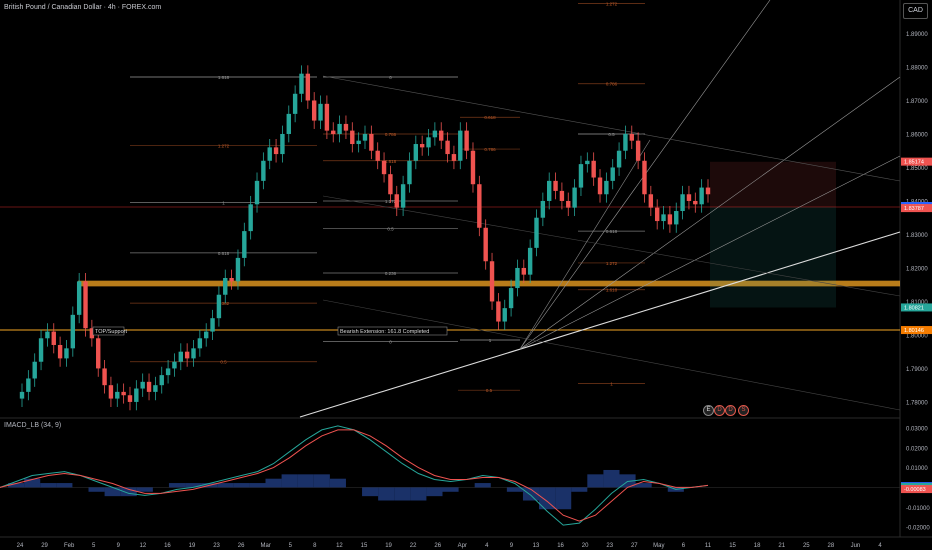 The height and width of the screenshot is (550, 932). Describe the element at coordinates (914, 163) in the screenshot. I see `price-flag-label: 1.85174` at that location.